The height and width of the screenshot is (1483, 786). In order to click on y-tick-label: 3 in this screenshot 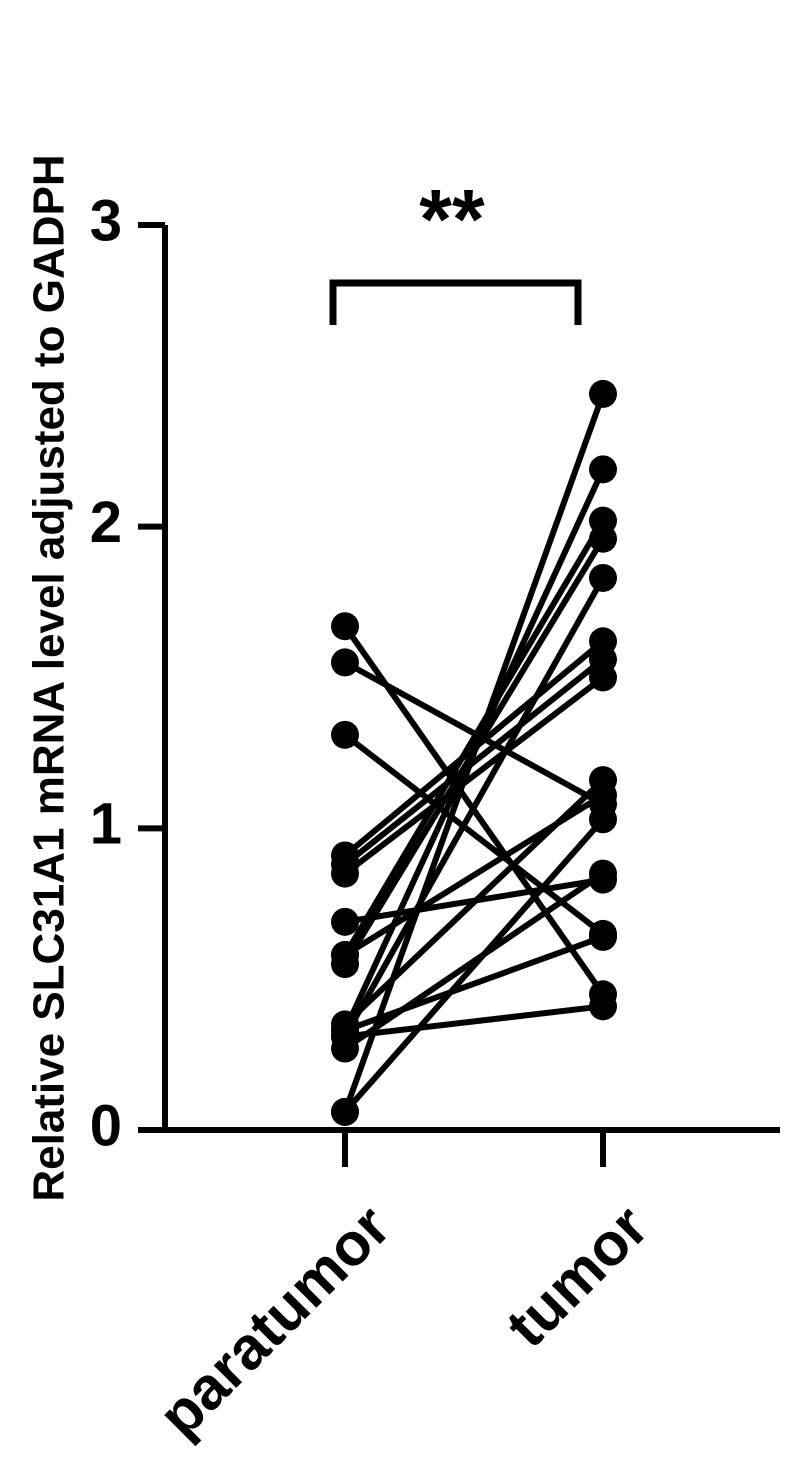, I will do `click(106, 220)`.